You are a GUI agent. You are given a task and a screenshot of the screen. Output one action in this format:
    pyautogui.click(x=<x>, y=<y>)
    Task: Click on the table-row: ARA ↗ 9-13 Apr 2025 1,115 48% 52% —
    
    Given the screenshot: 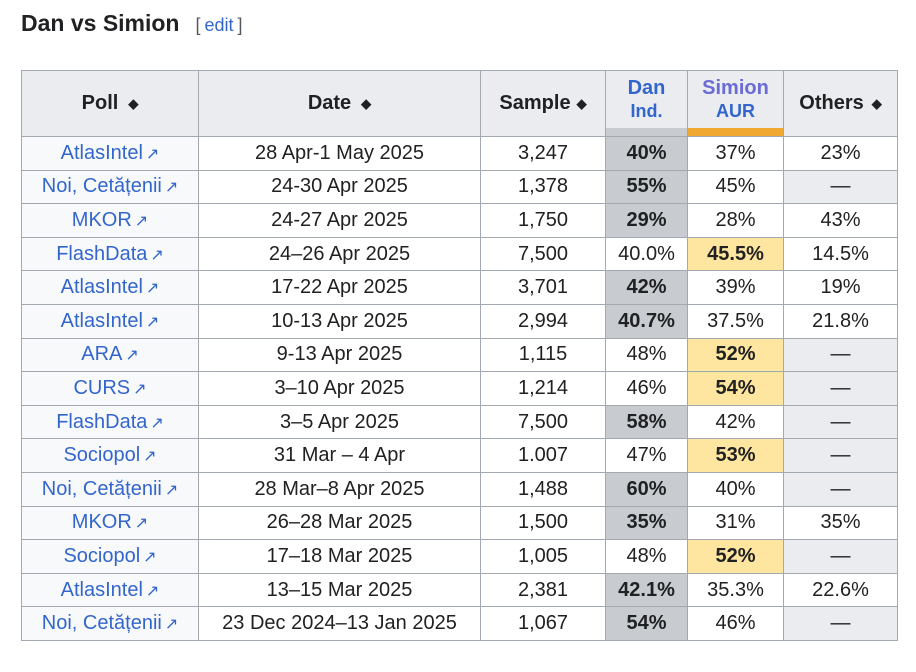 What is the action you would take?
    pyautogui.click(x=459, y=355)
    